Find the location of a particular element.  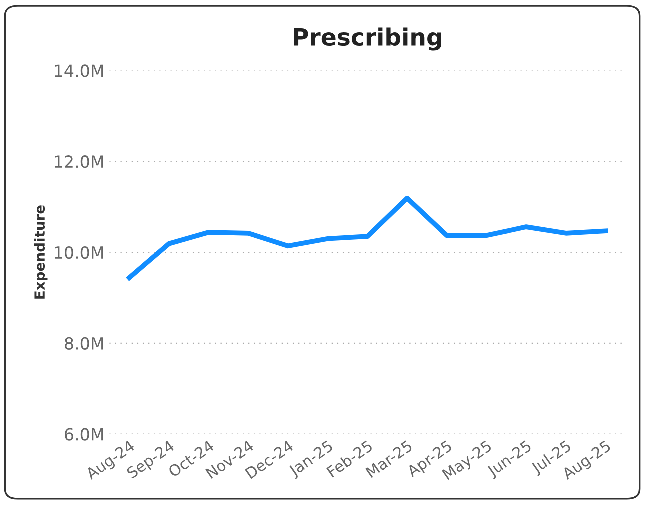

line-series is located at coordinates (367, 238).